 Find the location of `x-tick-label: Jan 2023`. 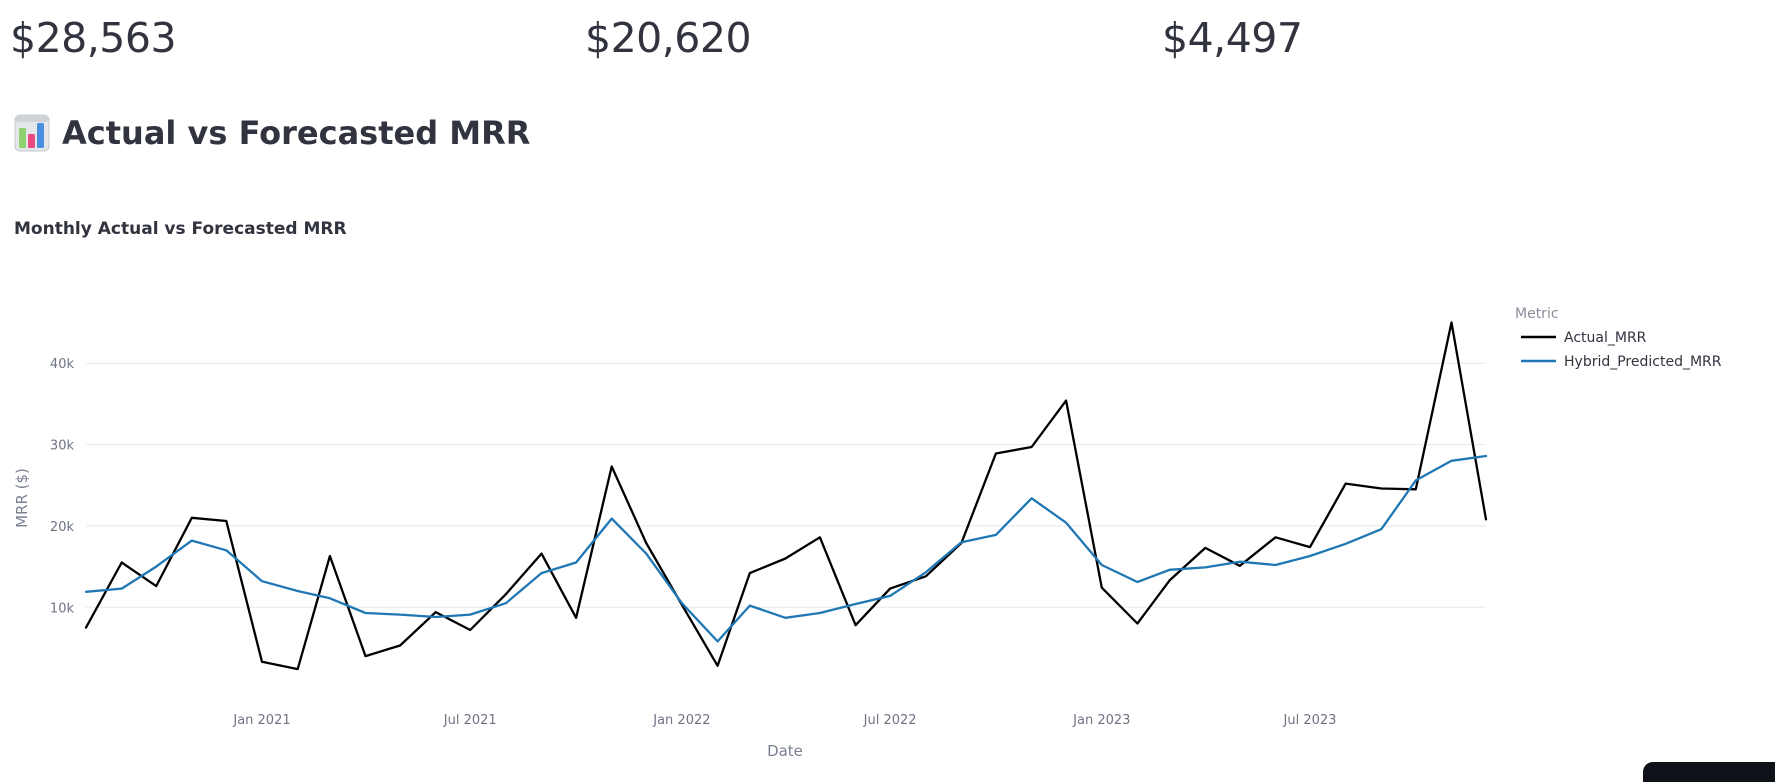

x-tick-label: Jan 2023 is located at coordinates (1101, 720).